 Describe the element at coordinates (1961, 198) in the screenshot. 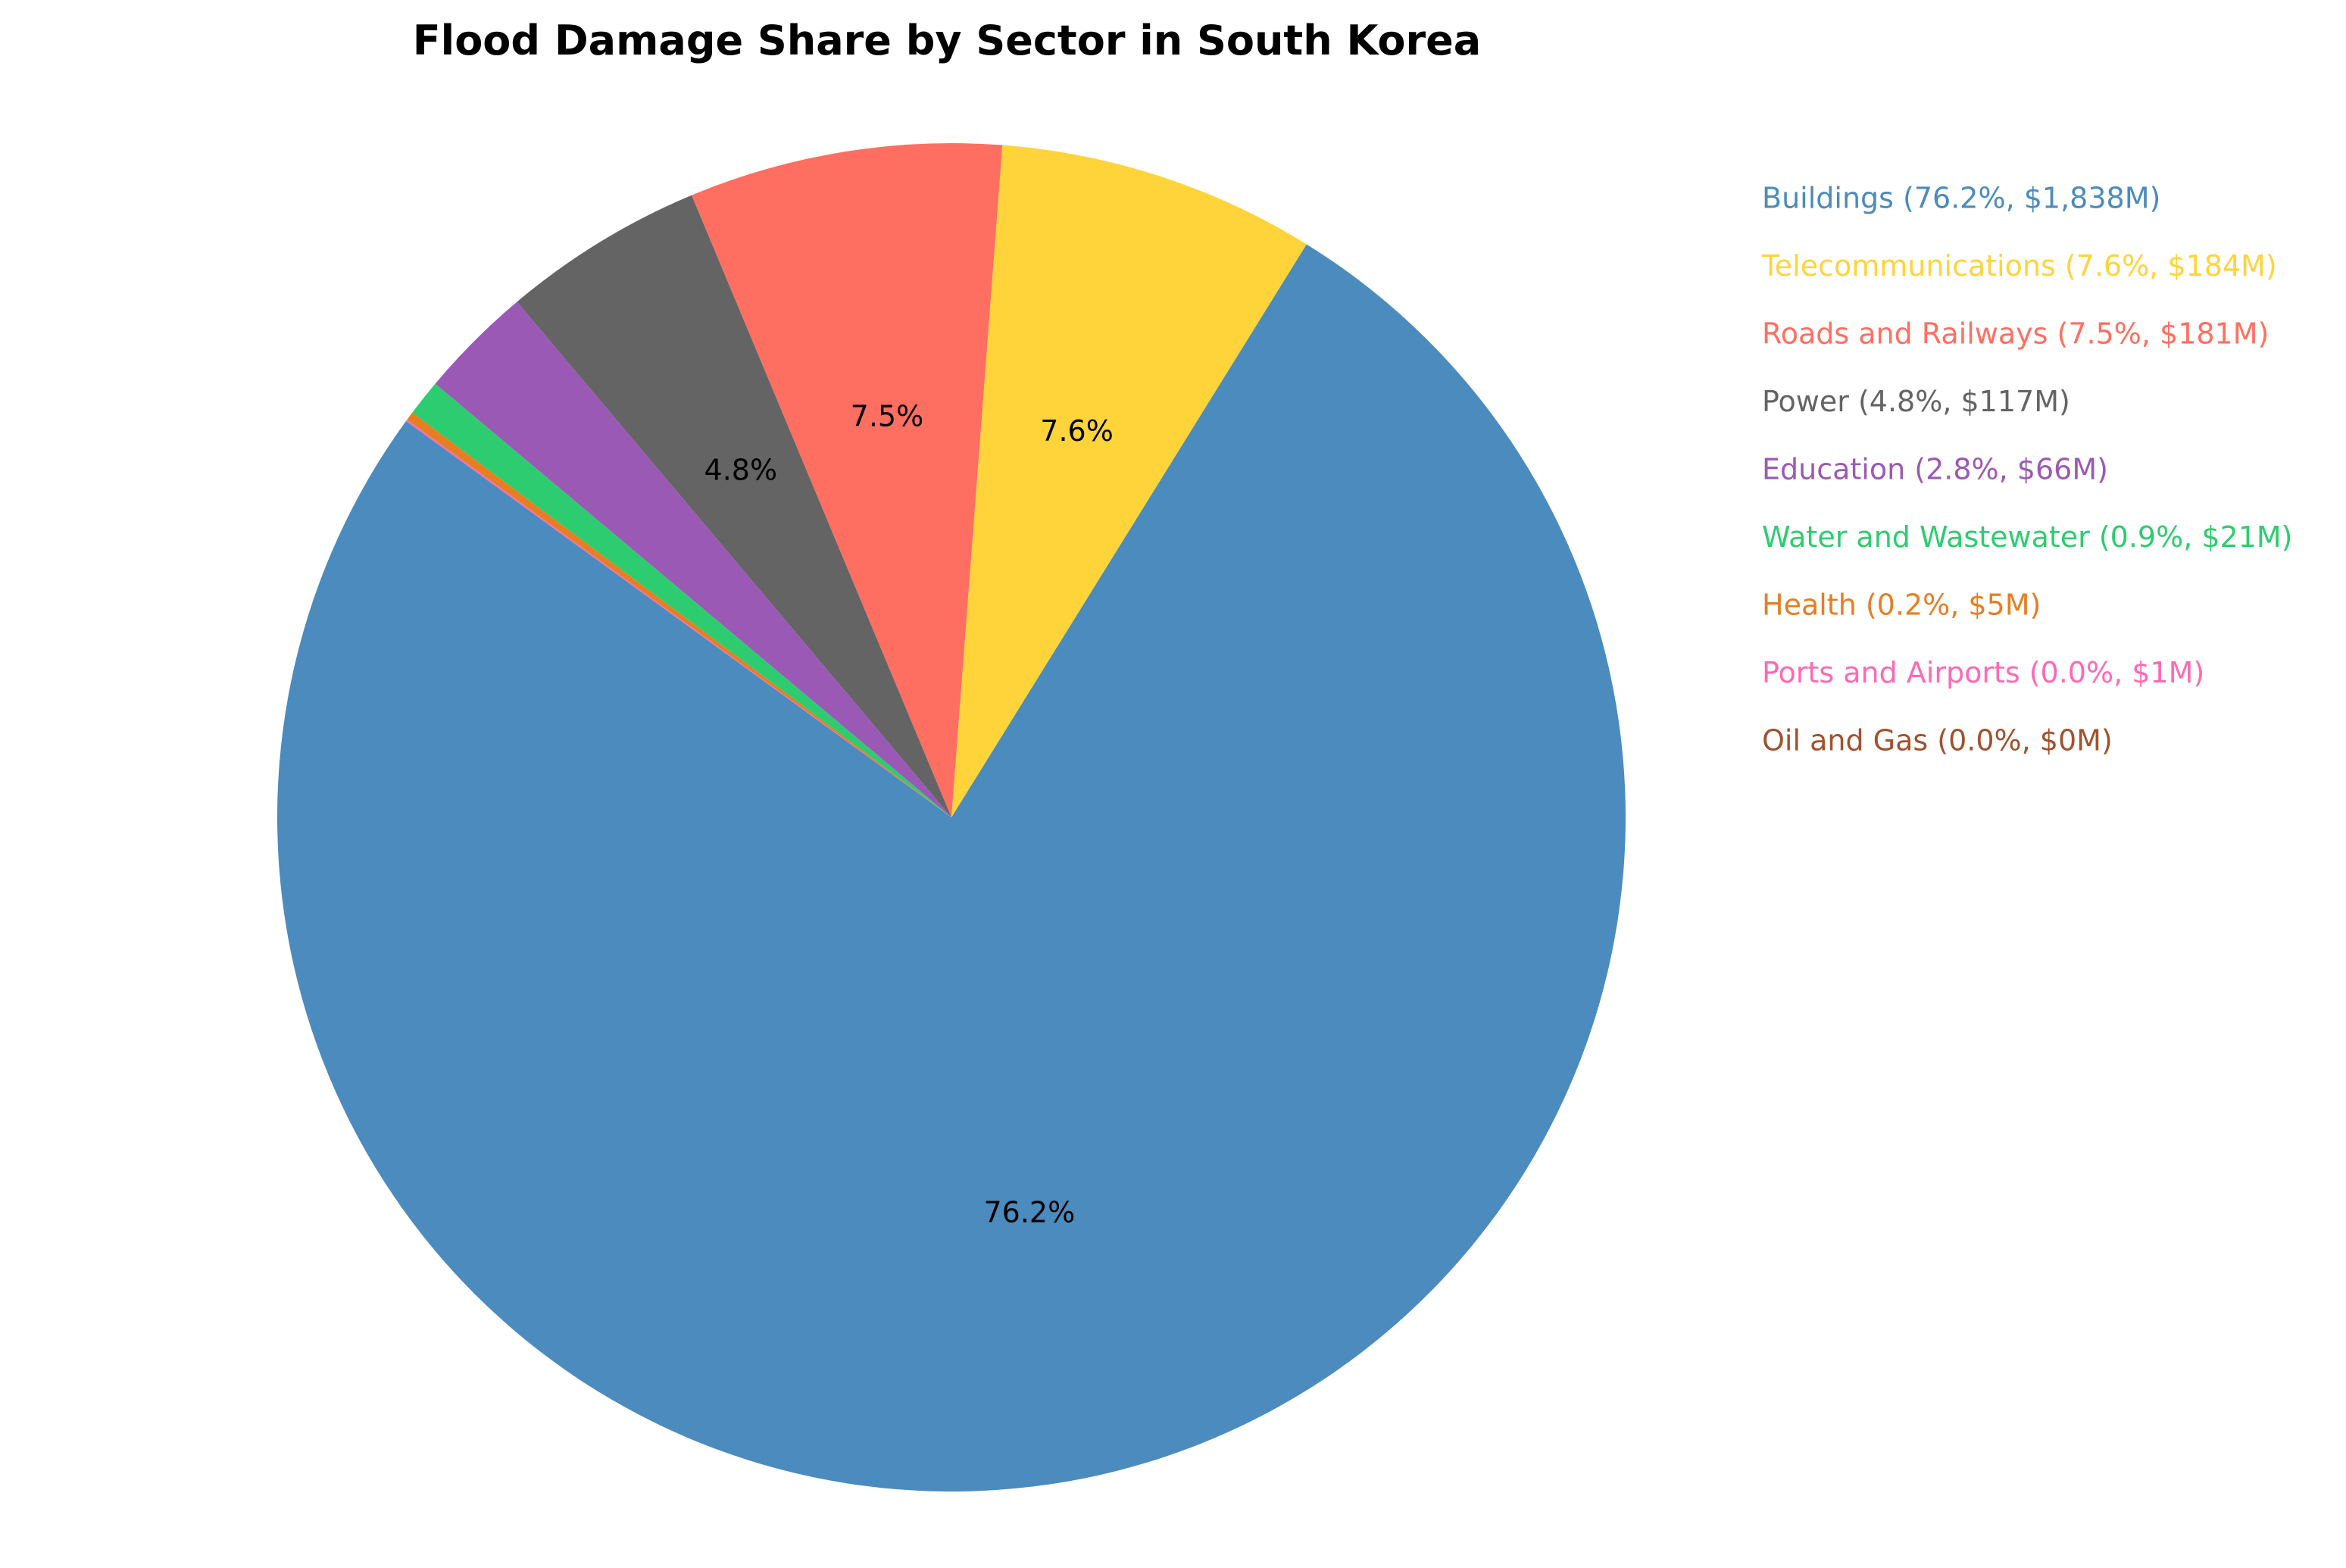

I see `legend-entry-buildings: Buildings (76.2%, $1,838M)` at that location.